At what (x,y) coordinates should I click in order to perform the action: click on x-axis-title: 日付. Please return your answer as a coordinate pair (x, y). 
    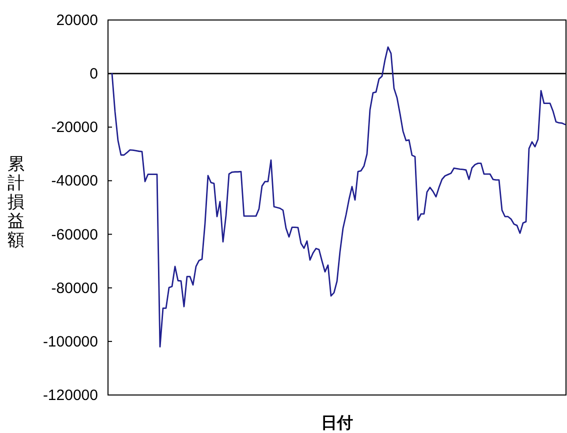
    Looking at the image, I should click on (337, 423).